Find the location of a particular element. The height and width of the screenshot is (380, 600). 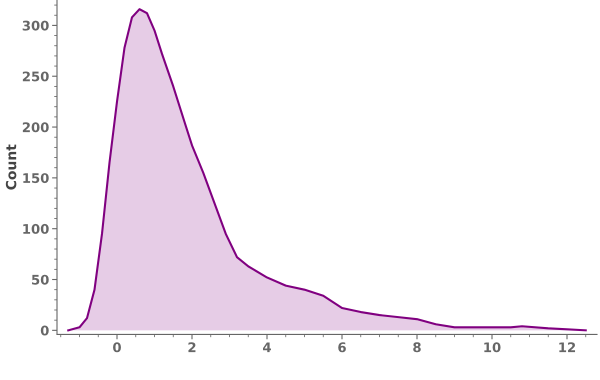

x-tick-label: 10 is located at coordinates (492, 347).